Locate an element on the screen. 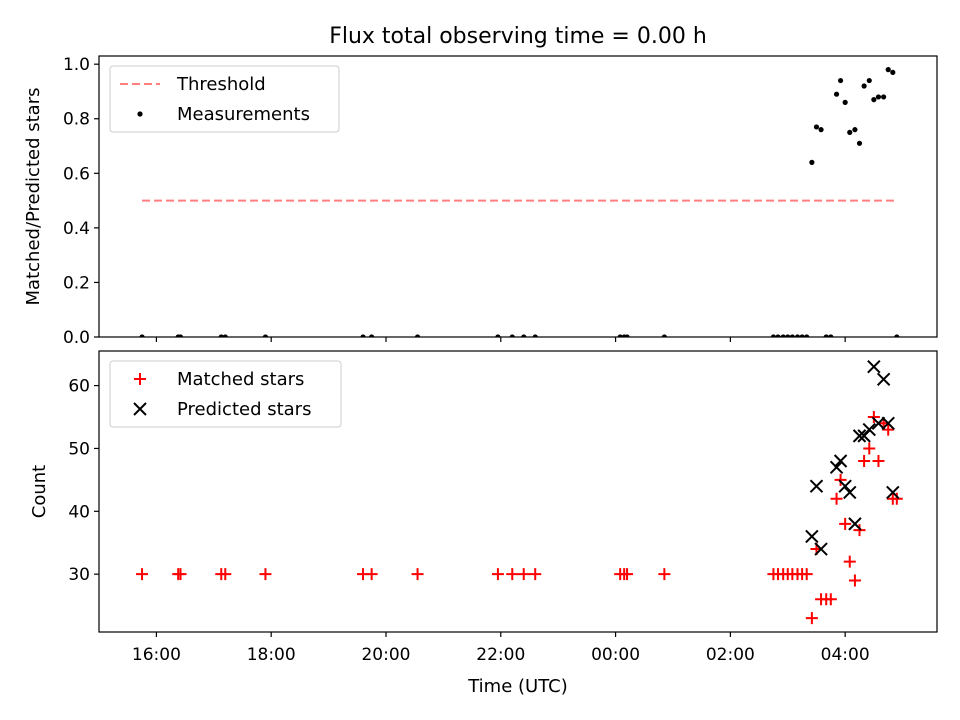 The height and width of the screenshot is (720, 960). legend-label: Measurements is located at coordinates (243, 114).